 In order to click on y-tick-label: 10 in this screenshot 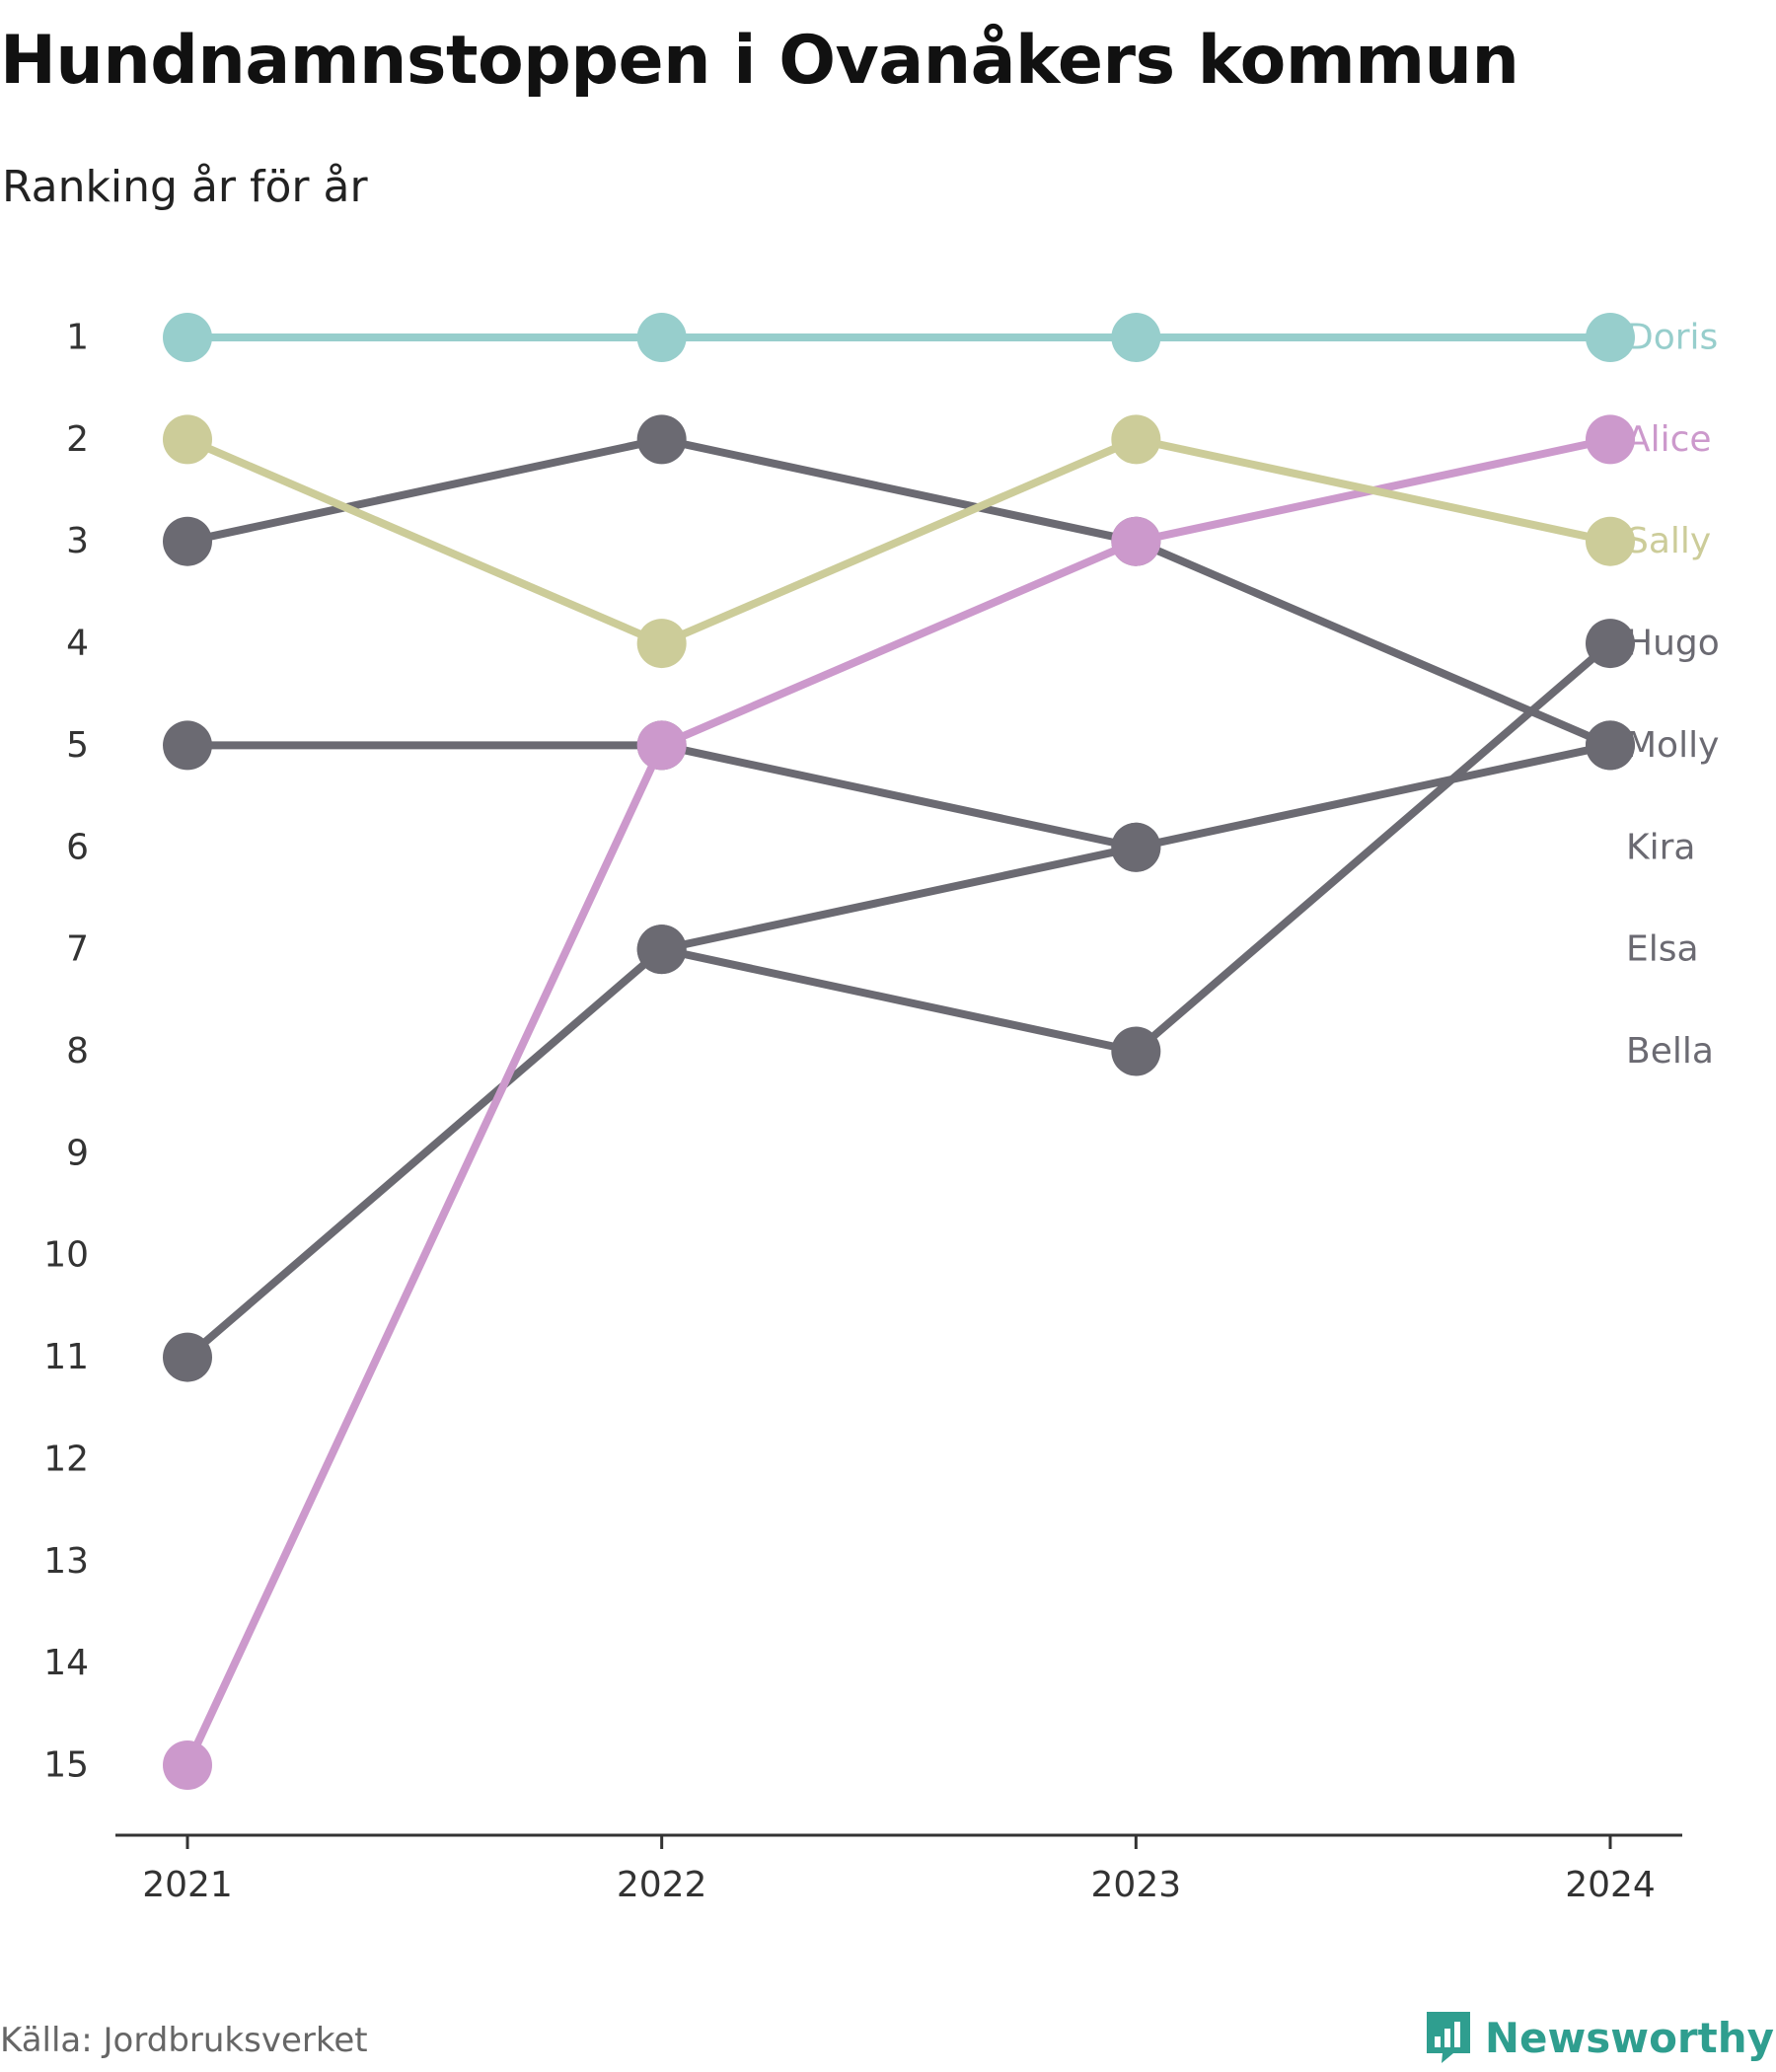, I will do `click(66, 1255)`.